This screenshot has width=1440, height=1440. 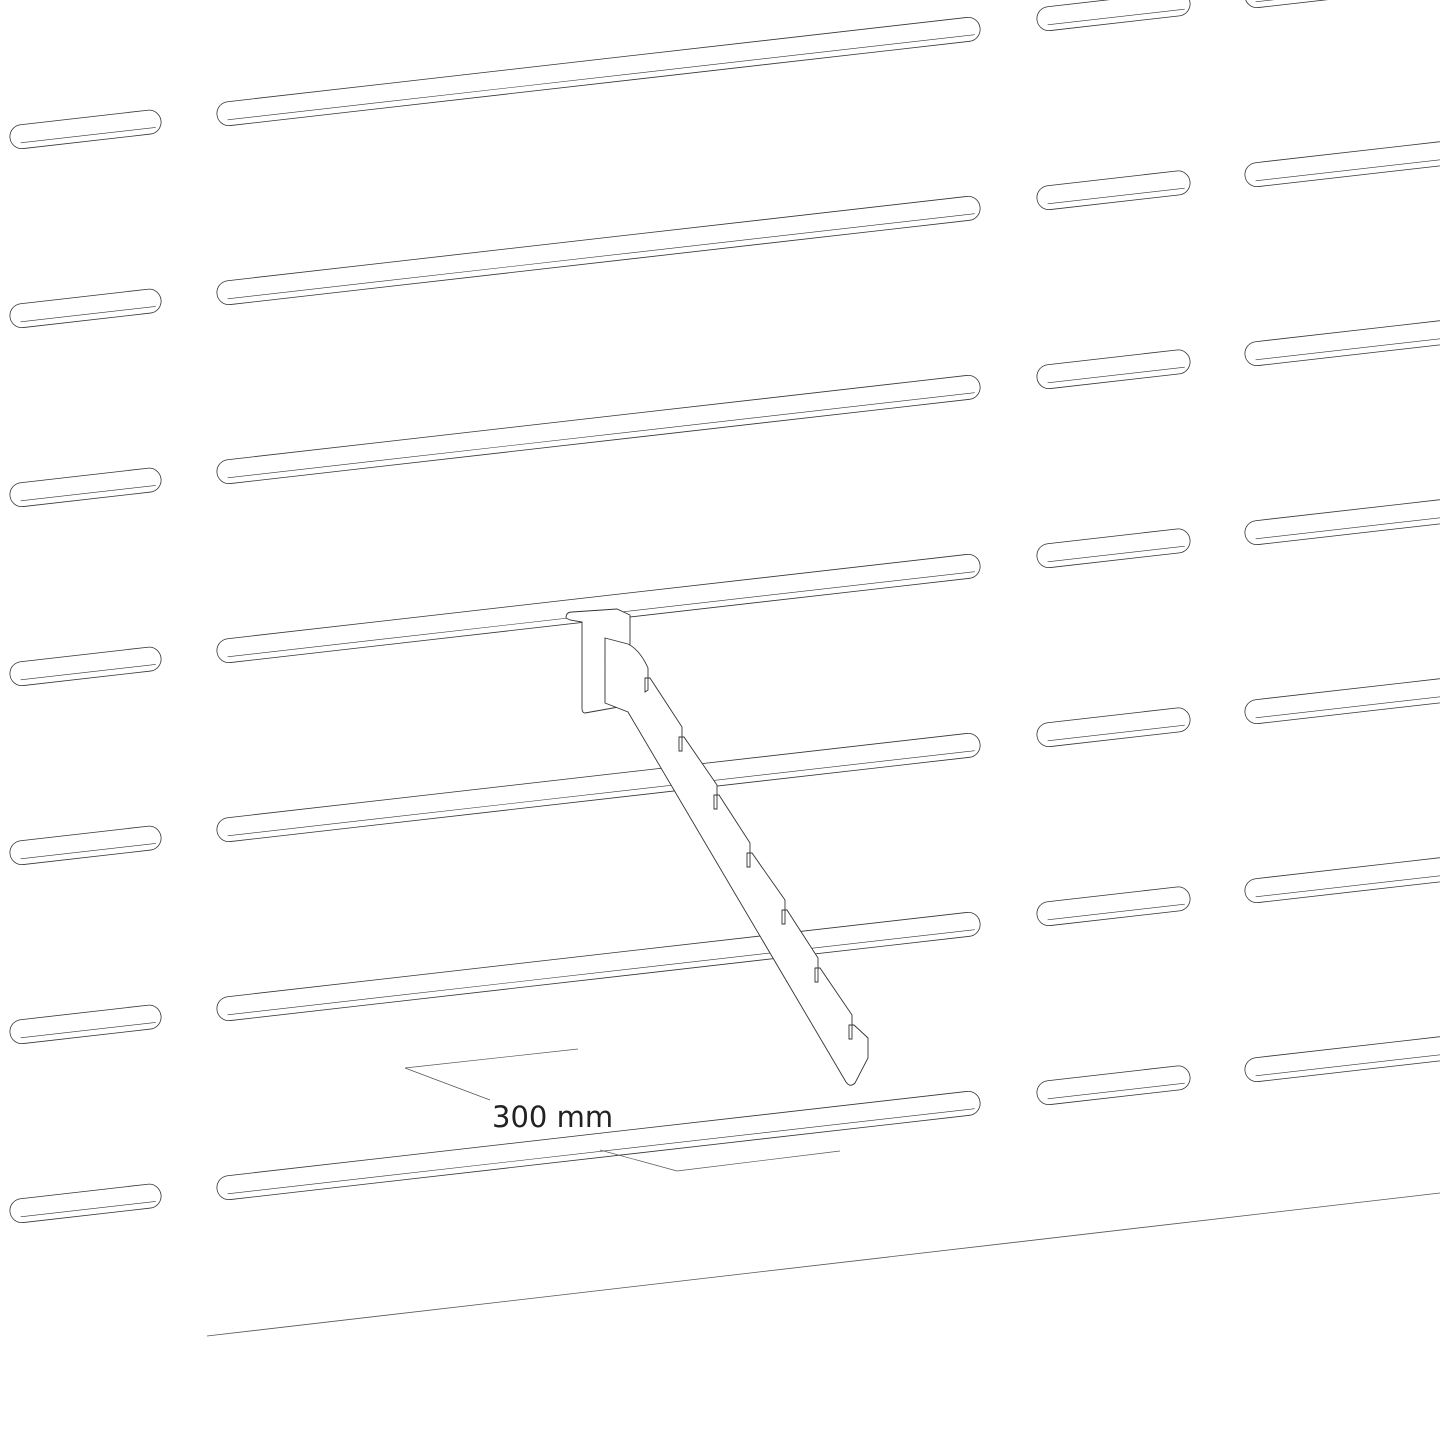 I want to click on bracket-arm, so click(x=736, y=861).